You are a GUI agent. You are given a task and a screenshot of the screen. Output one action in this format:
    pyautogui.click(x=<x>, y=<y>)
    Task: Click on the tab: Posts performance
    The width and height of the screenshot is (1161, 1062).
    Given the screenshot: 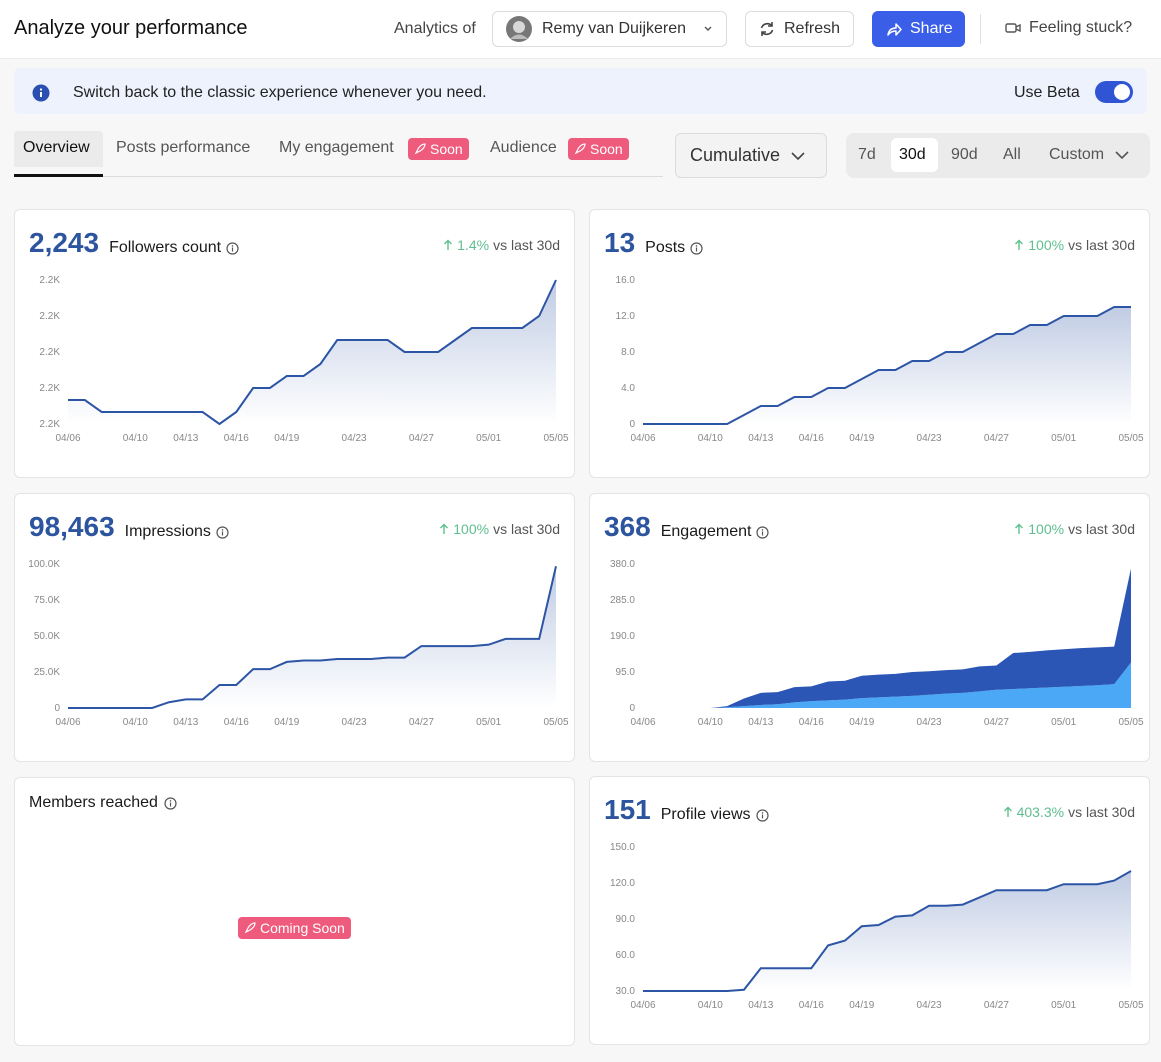 What is the action you would take?
    pyautogui.click(x=183, y=147)
    